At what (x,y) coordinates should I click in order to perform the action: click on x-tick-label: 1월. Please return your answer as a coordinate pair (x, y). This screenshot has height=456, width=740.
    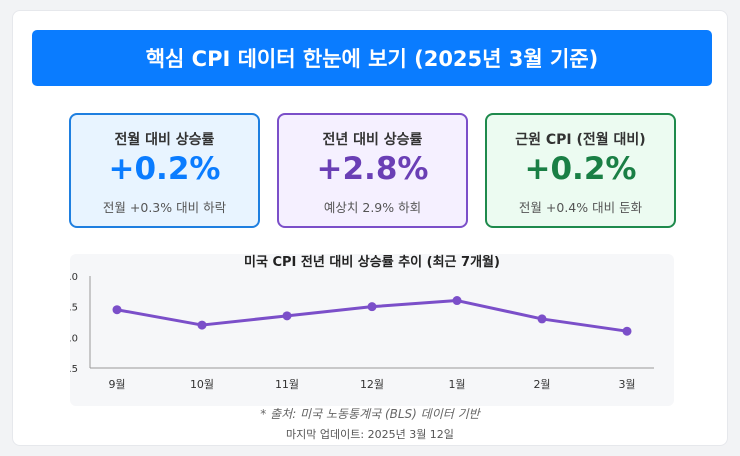
    Looking at the image, I should click on (456, 384).